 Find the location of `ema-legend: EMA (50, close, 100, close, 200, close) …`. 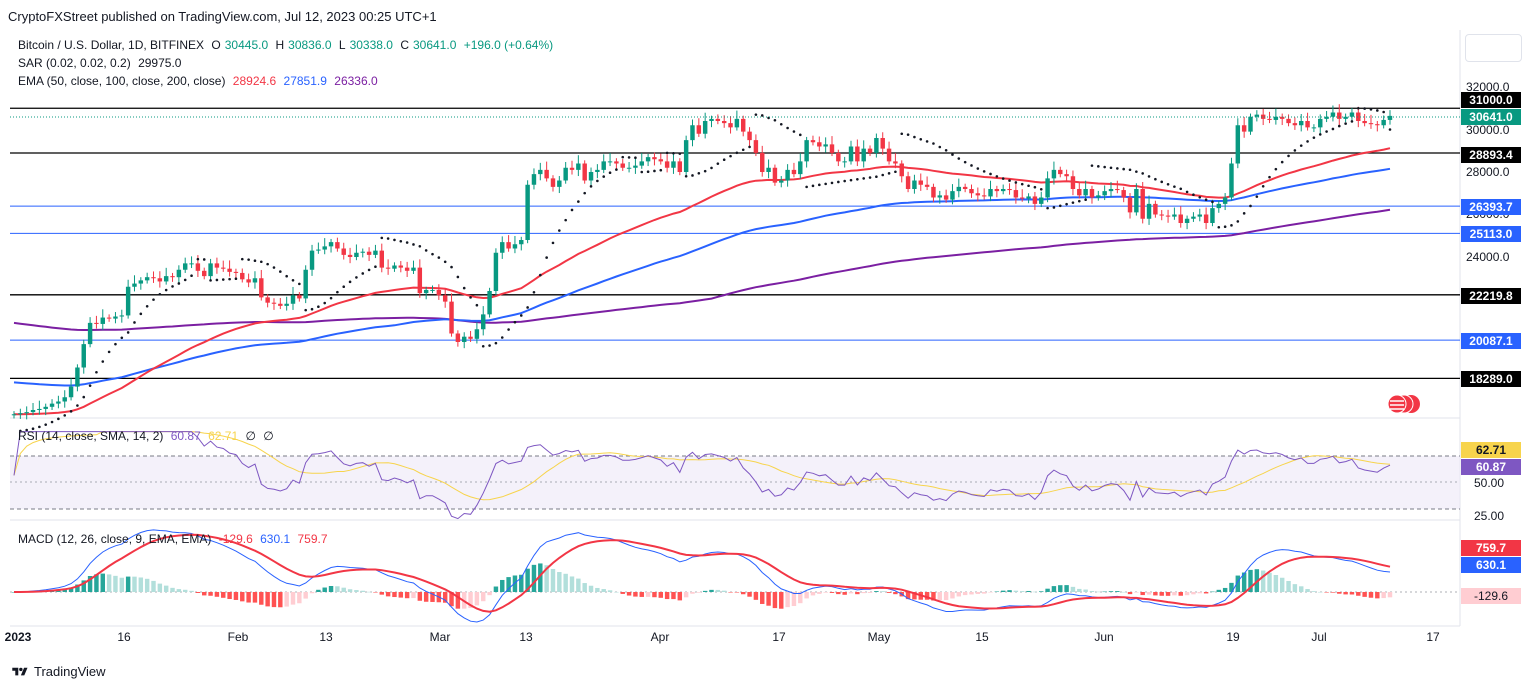

ema-legend: EMA (50, close, 100, close, 200, close) … is located at coordinates (200, 81).